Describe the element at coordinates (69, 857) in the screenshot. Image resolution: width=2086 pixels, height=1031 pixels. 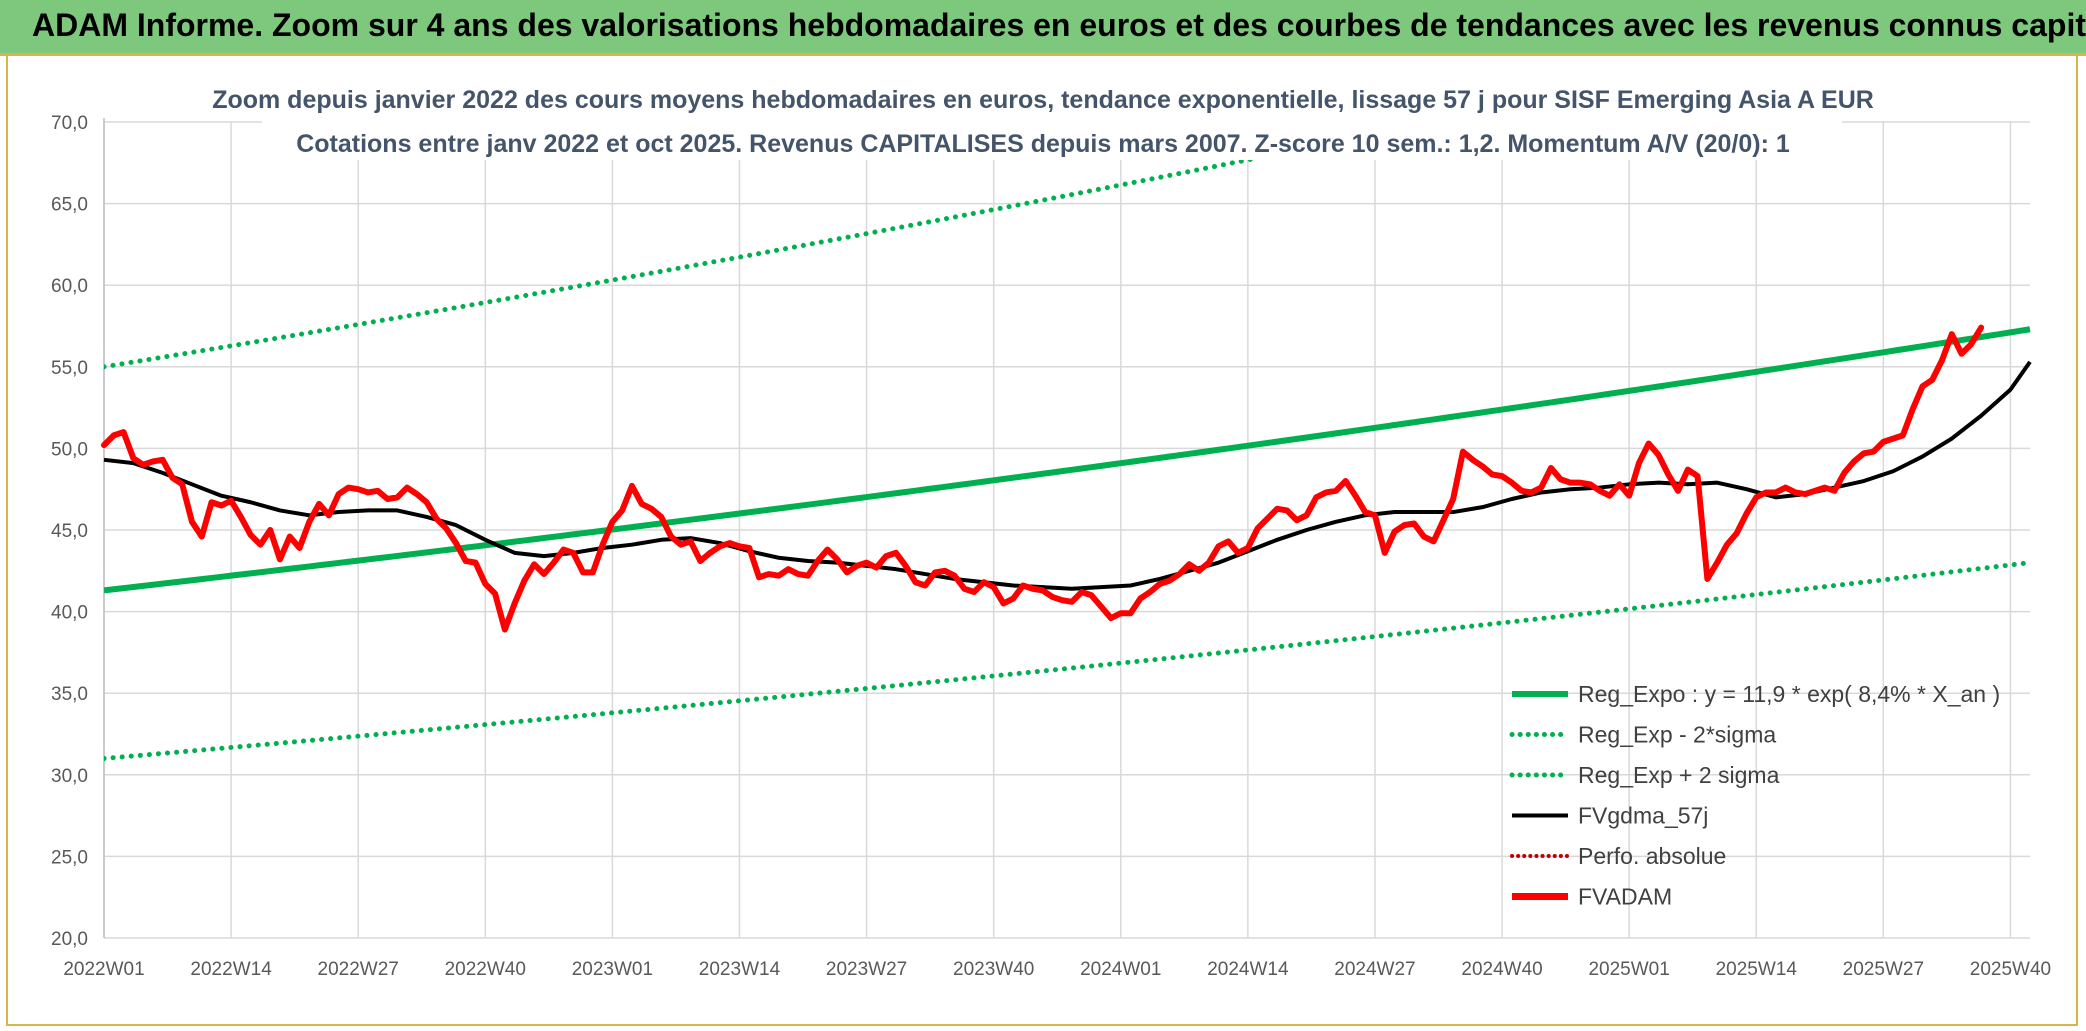
I see `y-tick-label: 25,0` at that location.